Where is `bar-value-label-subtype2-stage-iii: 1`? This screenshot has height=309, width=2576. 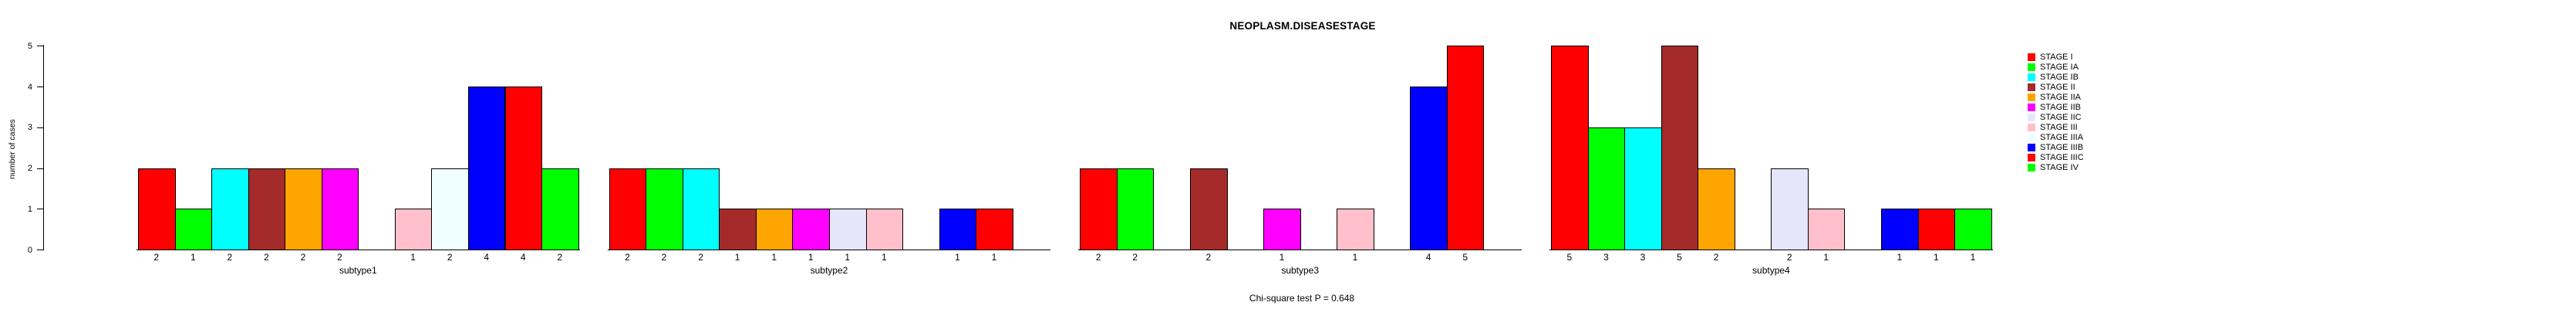
bar-value-label-subtype2-stage-iii: 1 is located at coordinates (884, 257).